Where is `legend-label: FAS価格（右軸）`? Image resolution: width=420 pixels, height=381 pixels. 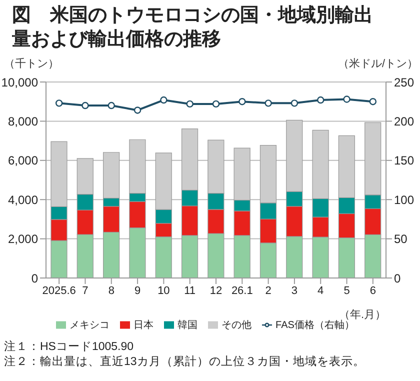
legend-label: FAS価格（右軸） is located at coordinates (315, 325).